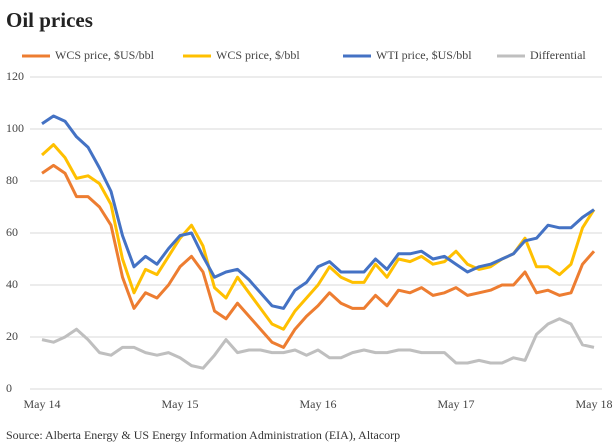 Image resolution: width=616 pixels, height=445 pixels. I want to click on x-tick-label: May 18, so click(594, 404).